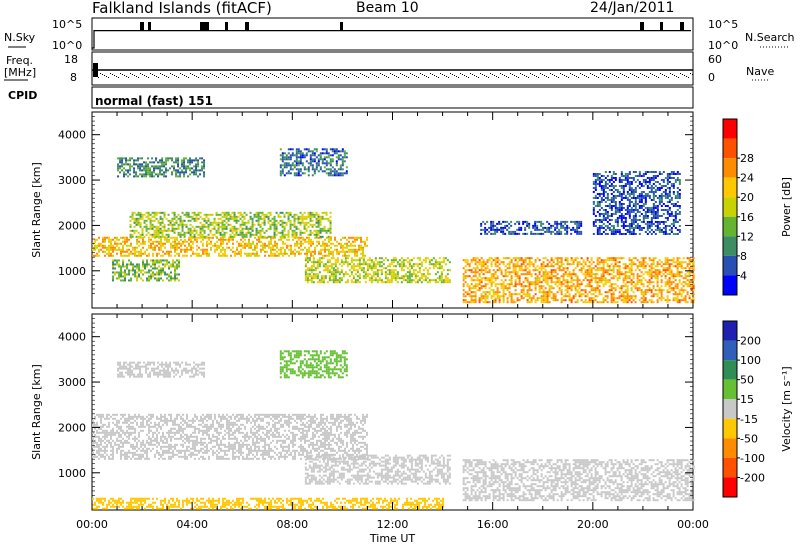 This screenshot has height=554, width=800. I want to click on velocity-panel-ytick-1: 2000, so click(72, 427).